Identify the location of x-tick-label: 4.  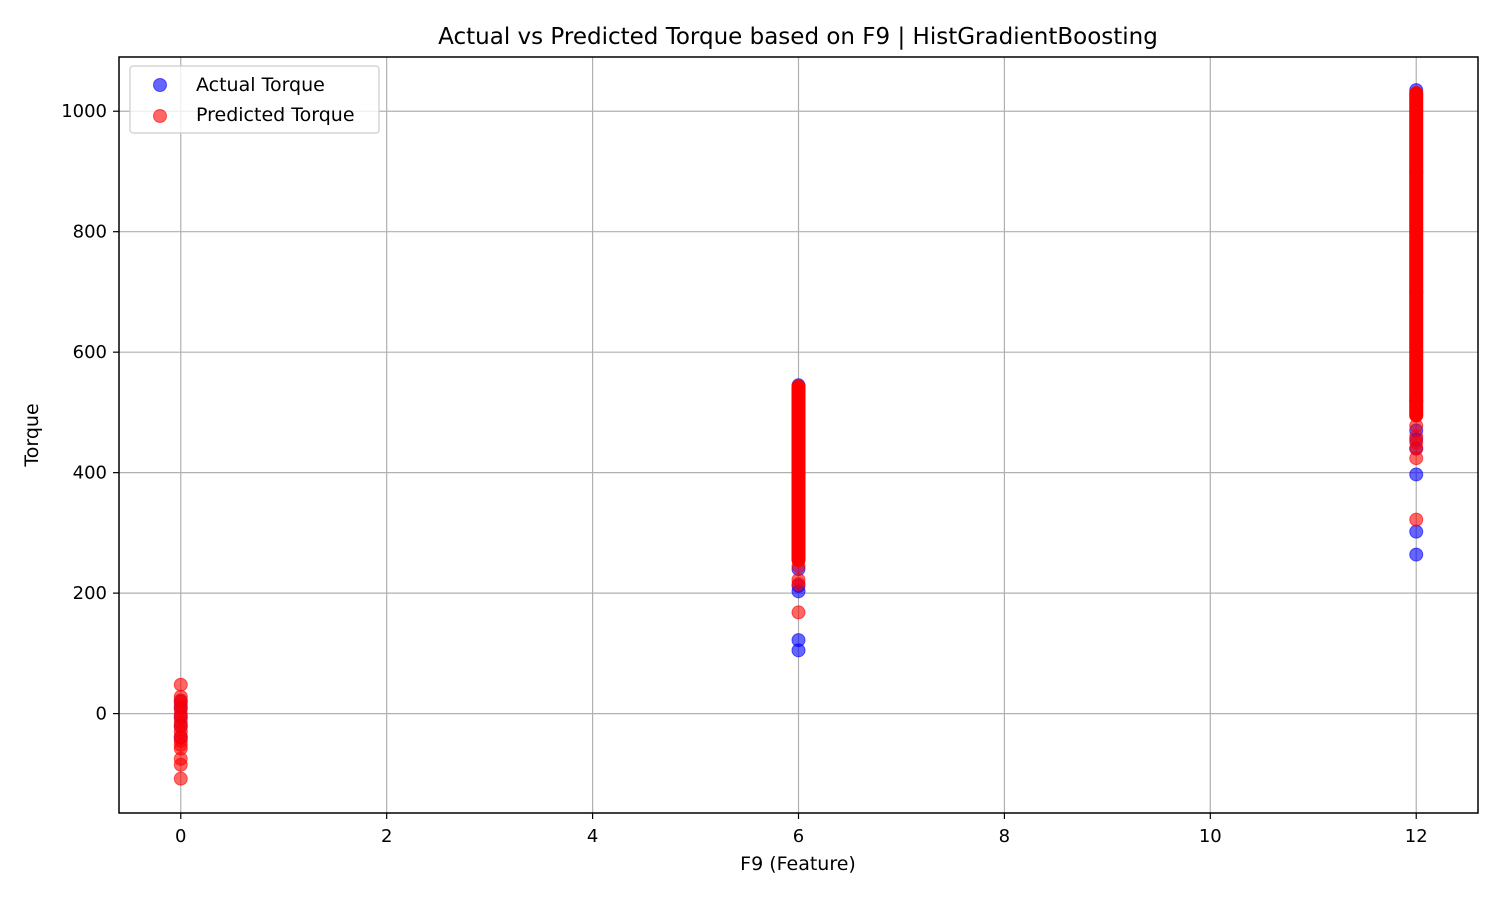
(592, 836).